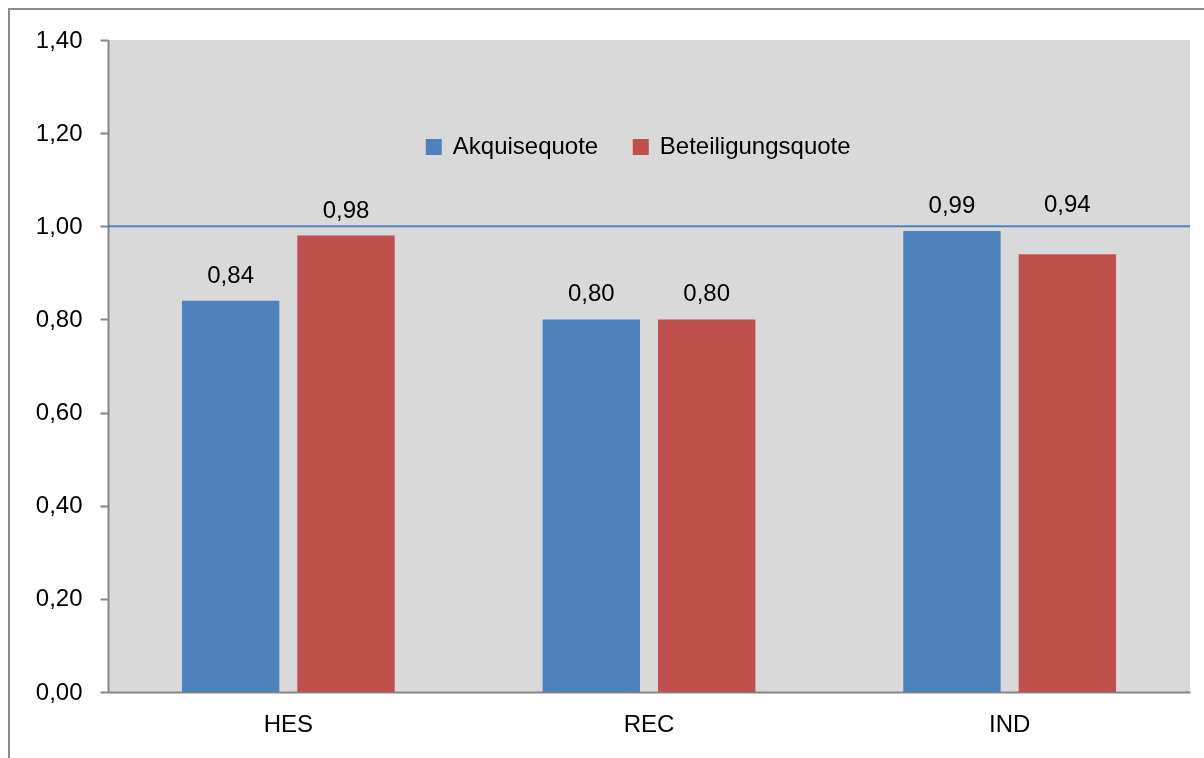  I want to click on y-tick-label: 1,40, so click(59, 39).